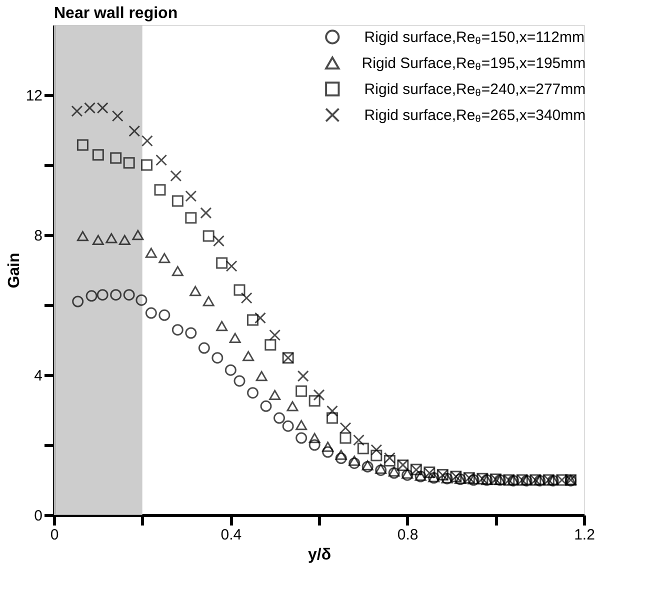  Describe the element at coordinates (54, 535) in the screenshot. I see `x-tick-label: 0` at that location.